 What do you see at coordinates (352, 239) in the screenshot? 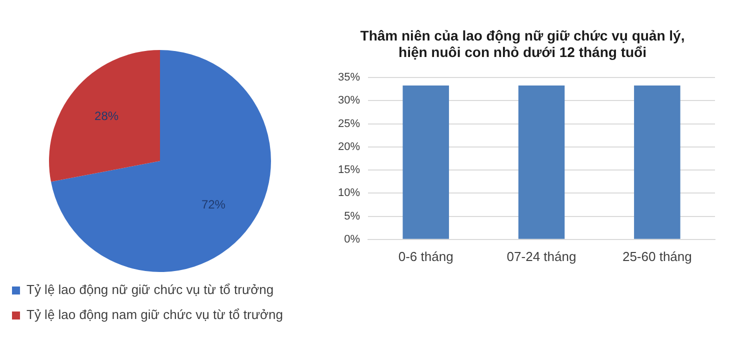
I see `y-tick-label: 0%` at bounding box center [352, 239].